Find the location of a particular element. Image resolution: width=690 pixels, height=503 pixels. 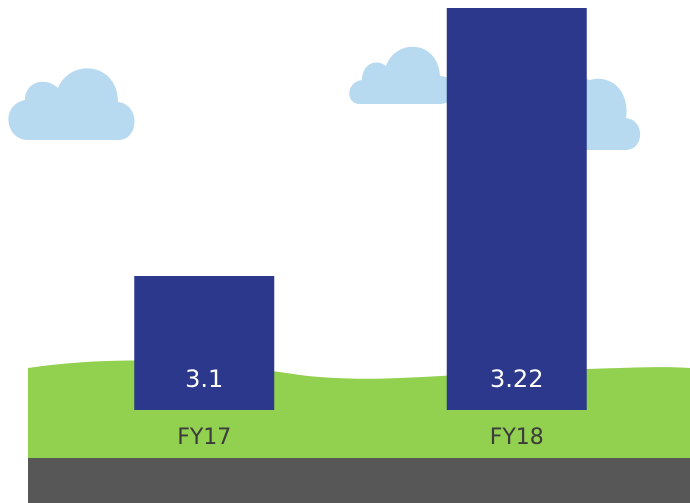

ground-strip is located at coordinates (359, 480).